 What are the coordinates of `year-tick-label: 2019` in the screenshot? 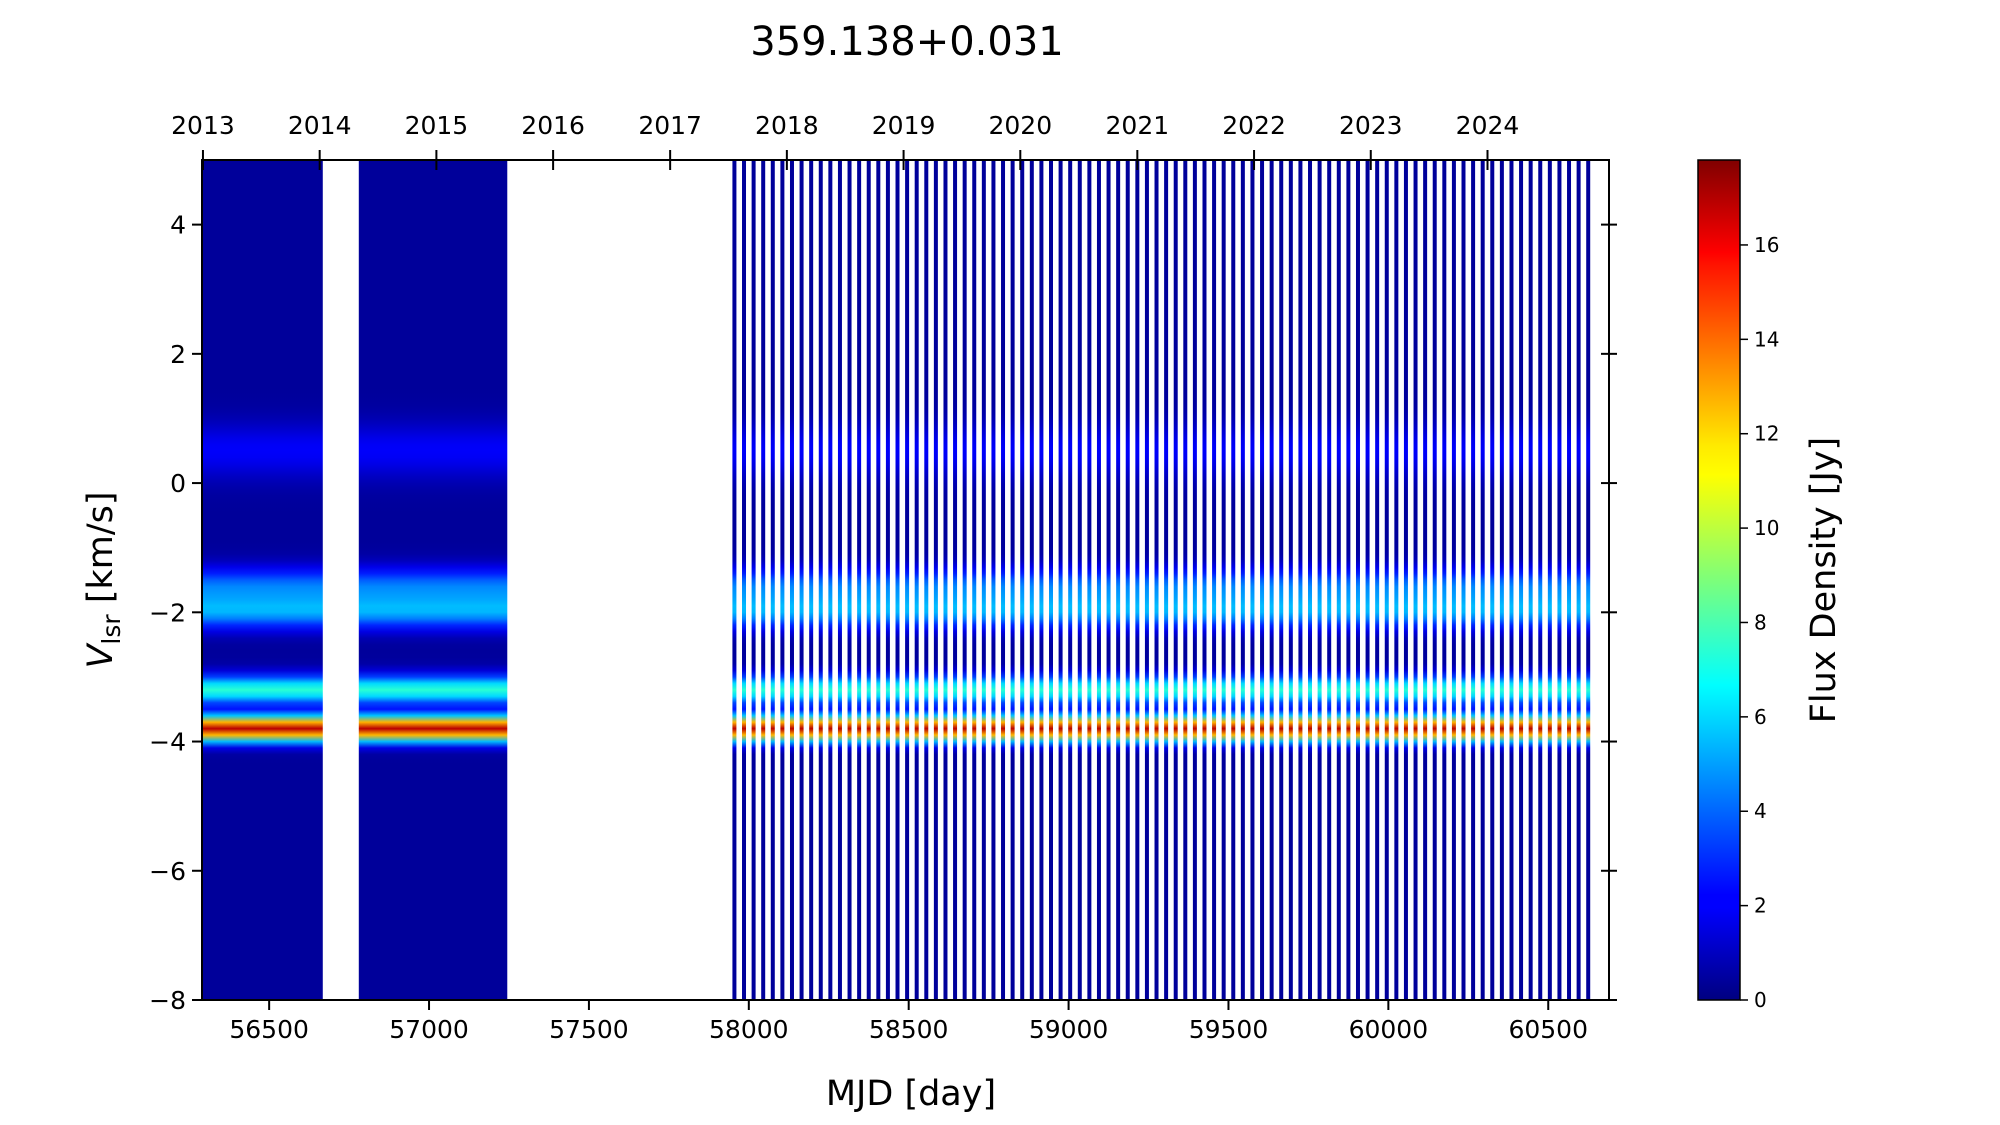 It's located at (904, 125).